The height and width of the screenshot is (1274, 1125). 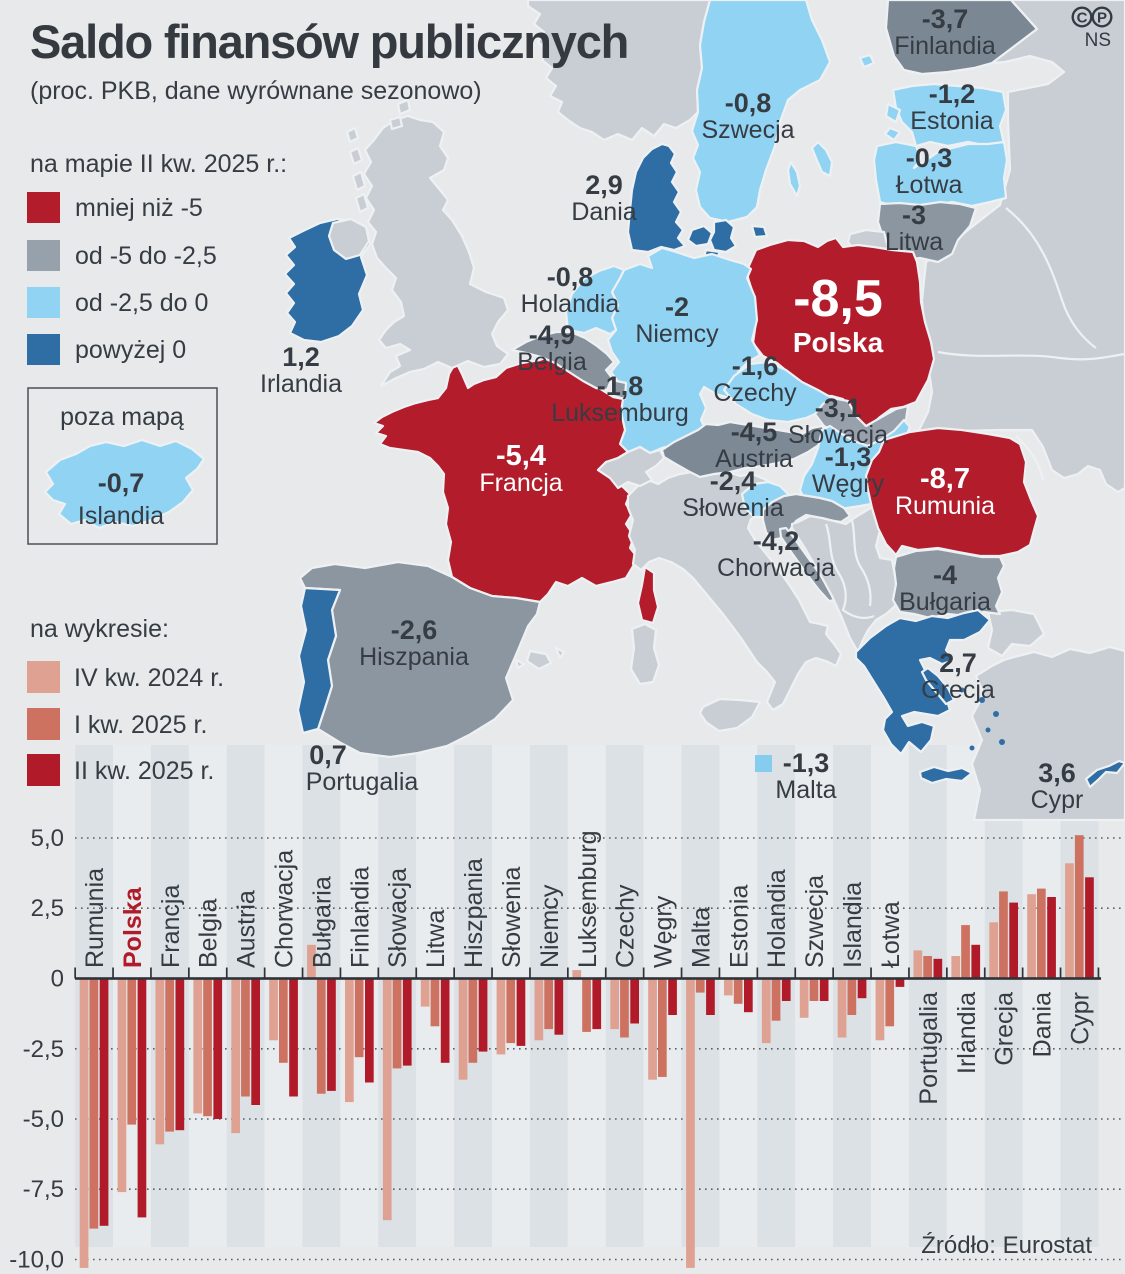 I want to click on svg-text: -3, so click(x=914, y=215).